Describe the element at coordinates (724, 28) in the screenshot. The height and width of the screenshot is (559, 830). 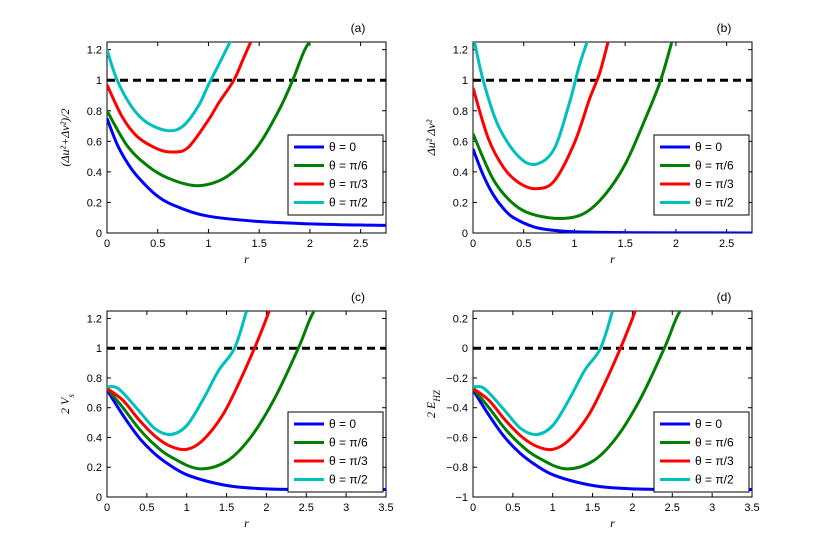
I see `panel-label: (b)` at that location.